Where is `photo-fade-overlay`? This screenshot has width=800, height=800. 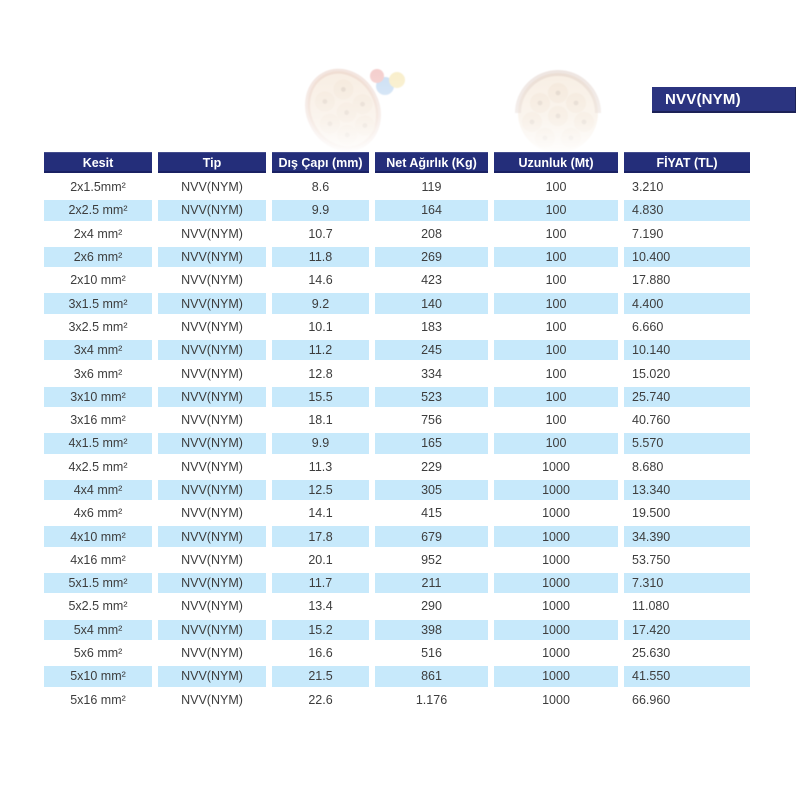 photo-fade-overlay is located at coordinates (470, 113).